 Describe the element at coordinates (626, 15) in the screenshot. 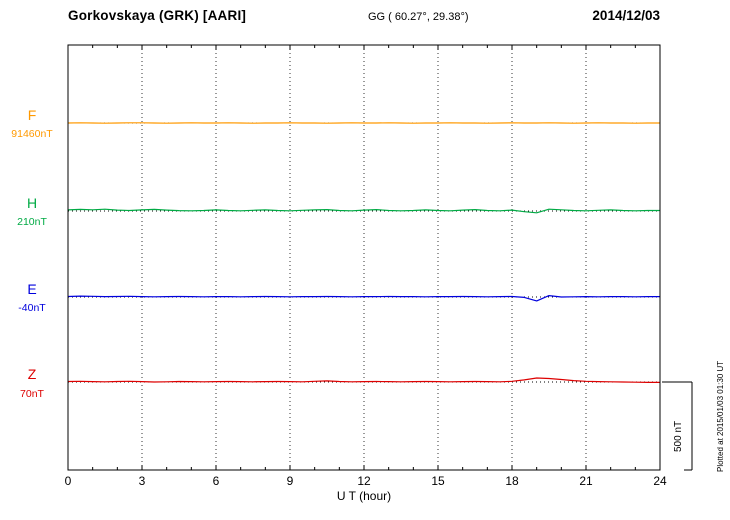

I see `date-label: 2014/12/03` at that location.